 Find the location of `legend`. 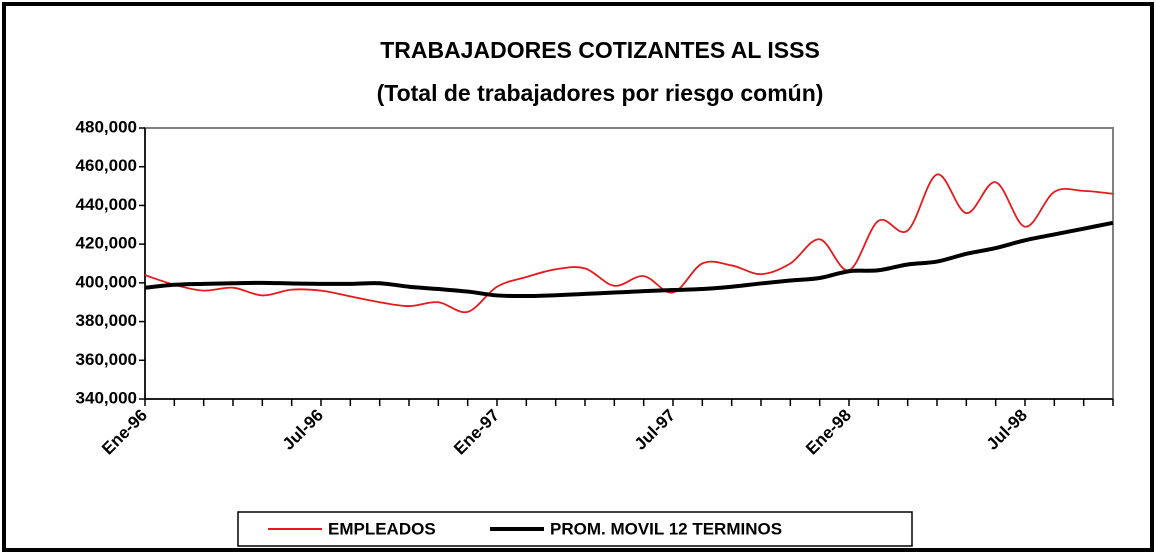

legend is located at coordinates (575, 529).